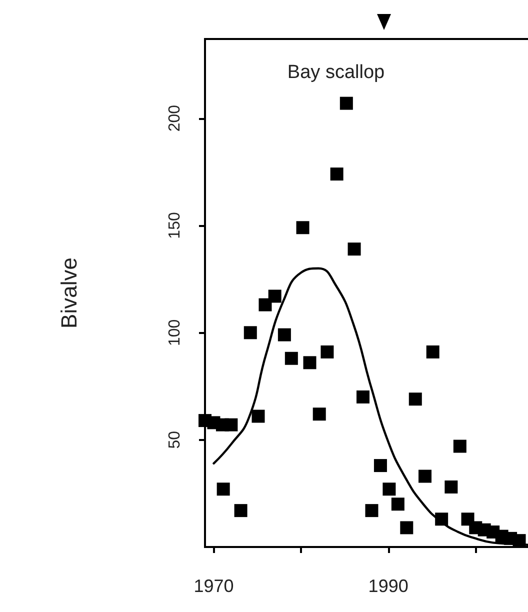 This screenshot has height=612, width=528. What do you see at coordinates (175, 439) in the screenshot?
I see `y-tick-label: 50` at bounding box center [175, 439].